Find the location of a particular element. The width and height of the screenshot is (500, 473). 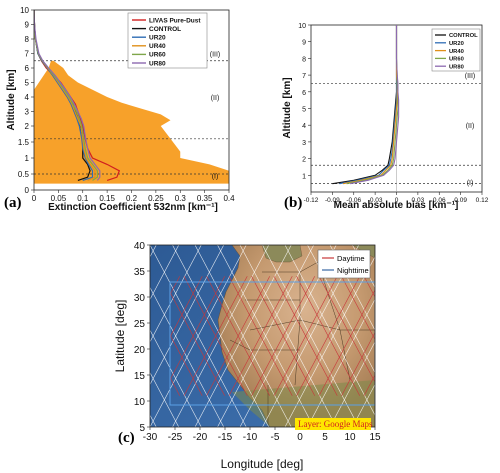

panel-c-x-tick-label: -5 is located at coordinates (275, 437).